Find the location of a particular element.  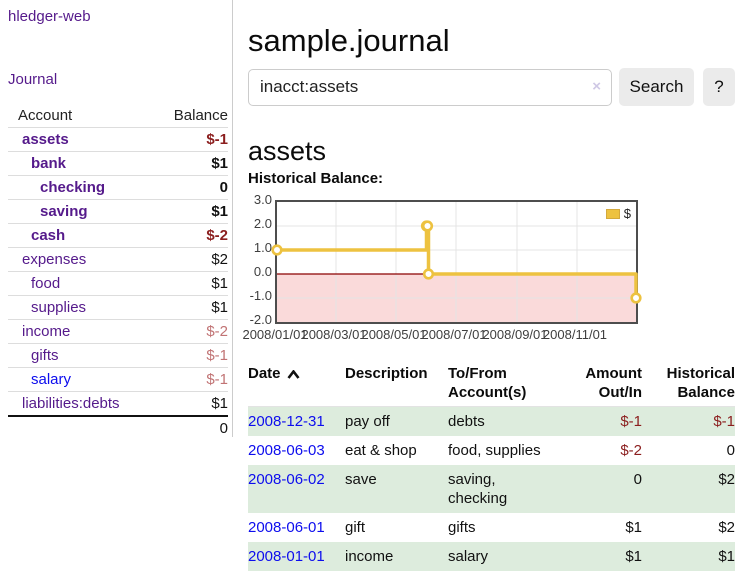

transaction-row: 2008-01-01 income salary $1 $1 is located at coordinates (491, 556).